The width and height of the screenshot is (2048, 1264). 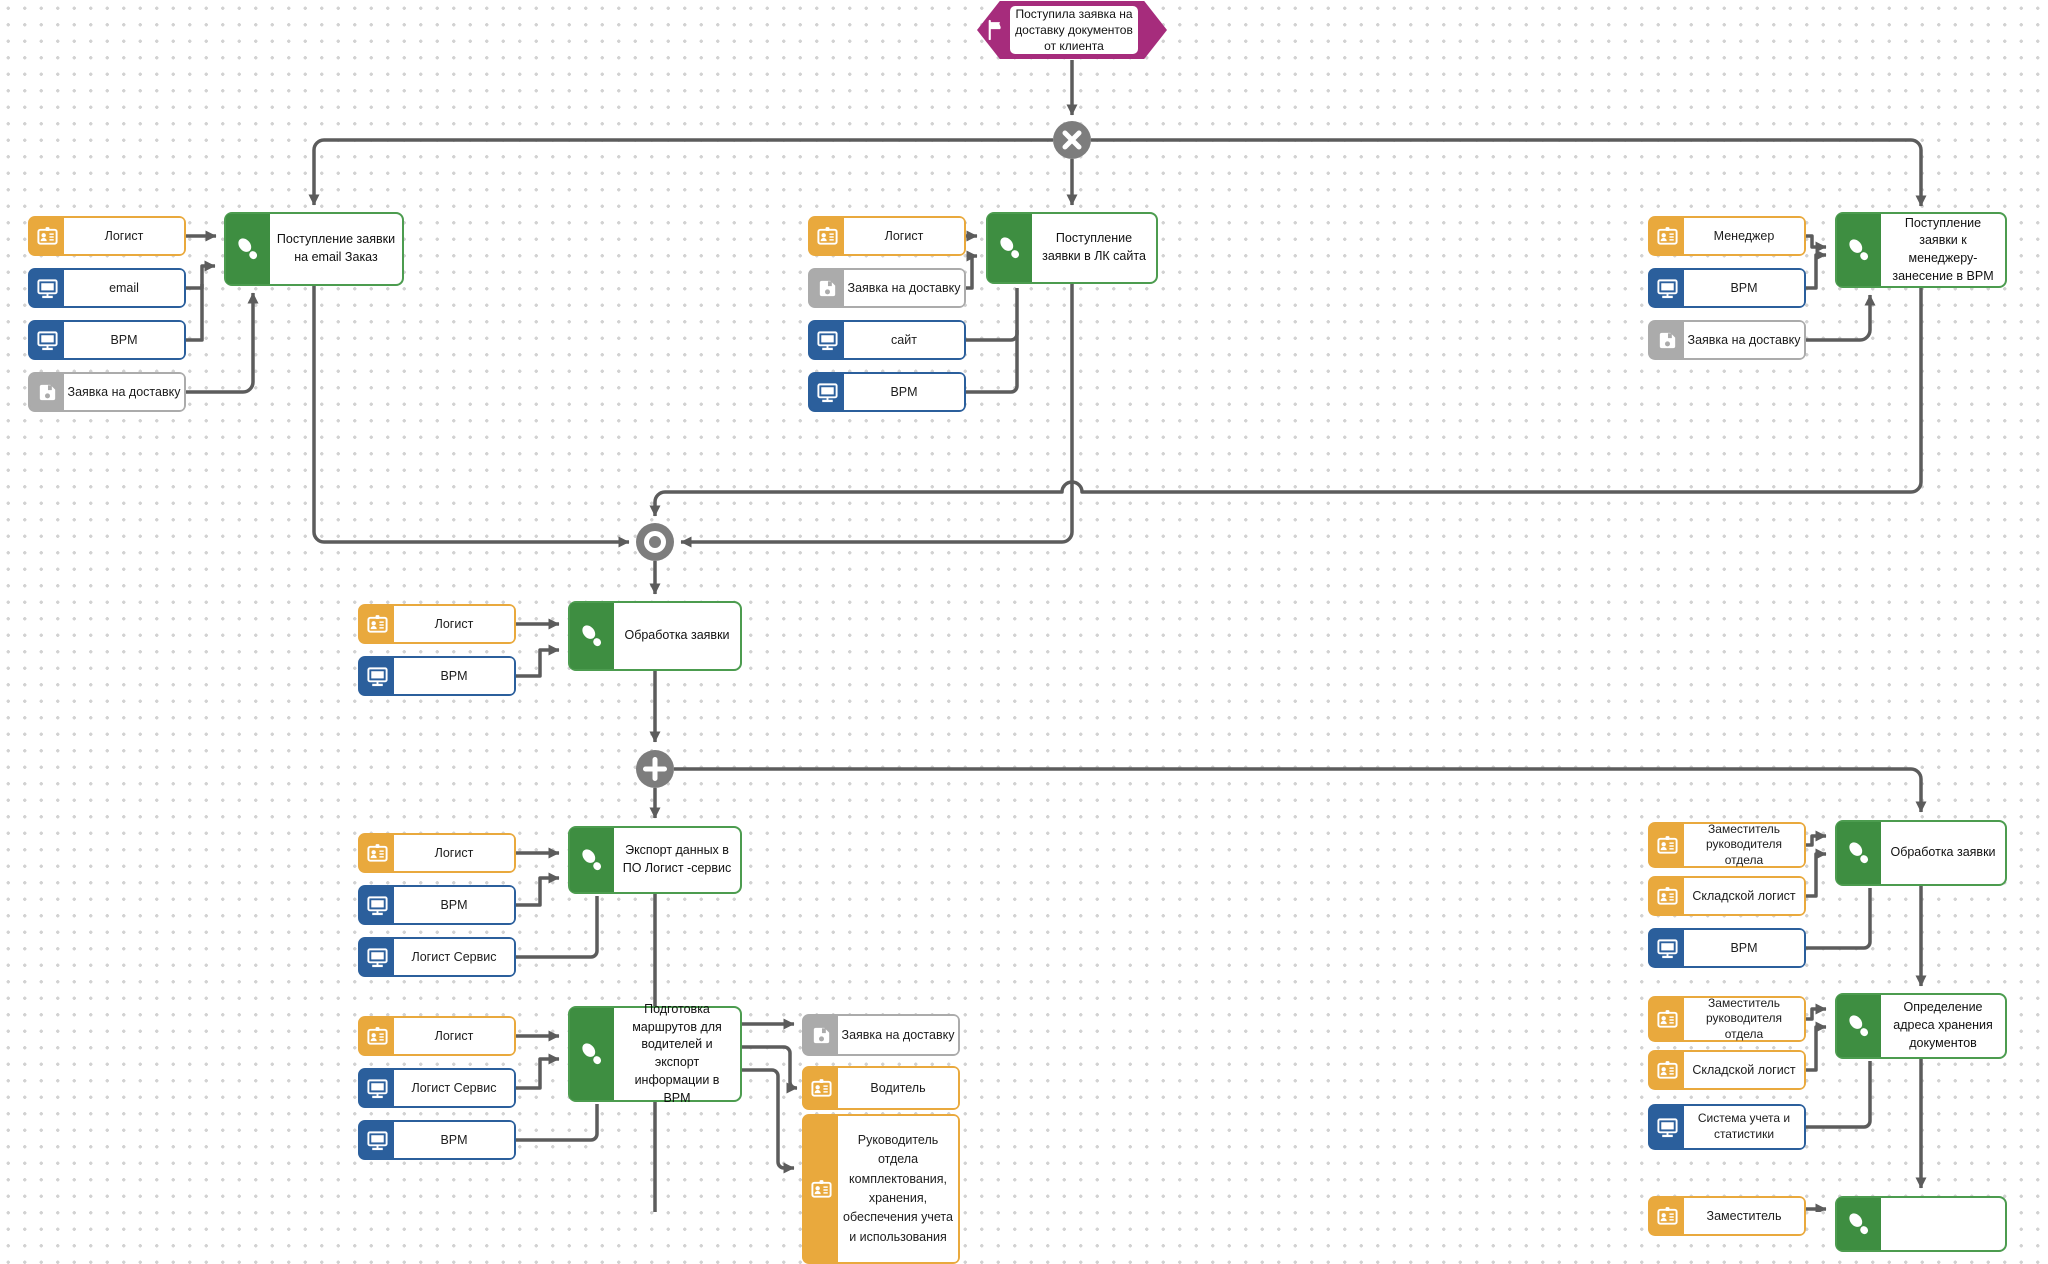 I want to click on task-email-intake: Поступление заявки на email Заказ, so click(x=314, y=249).